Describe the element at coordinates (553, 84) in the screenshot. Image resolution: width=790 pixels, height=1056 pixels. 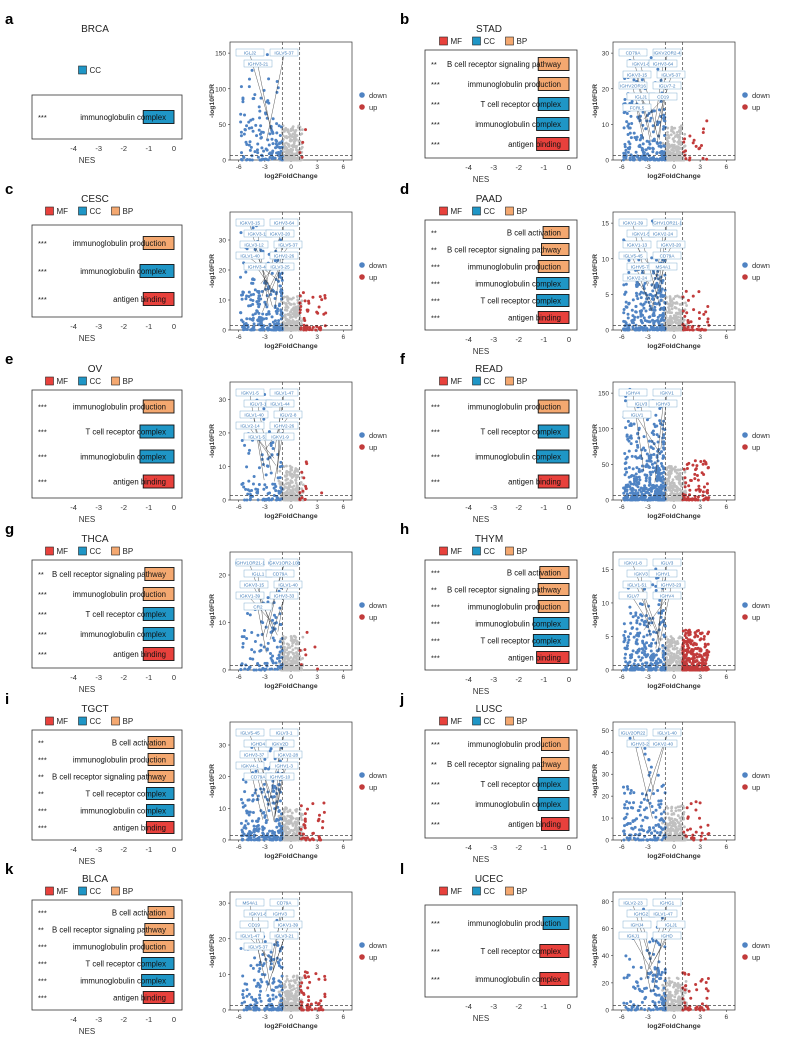
I see `nes-bar` at that location.